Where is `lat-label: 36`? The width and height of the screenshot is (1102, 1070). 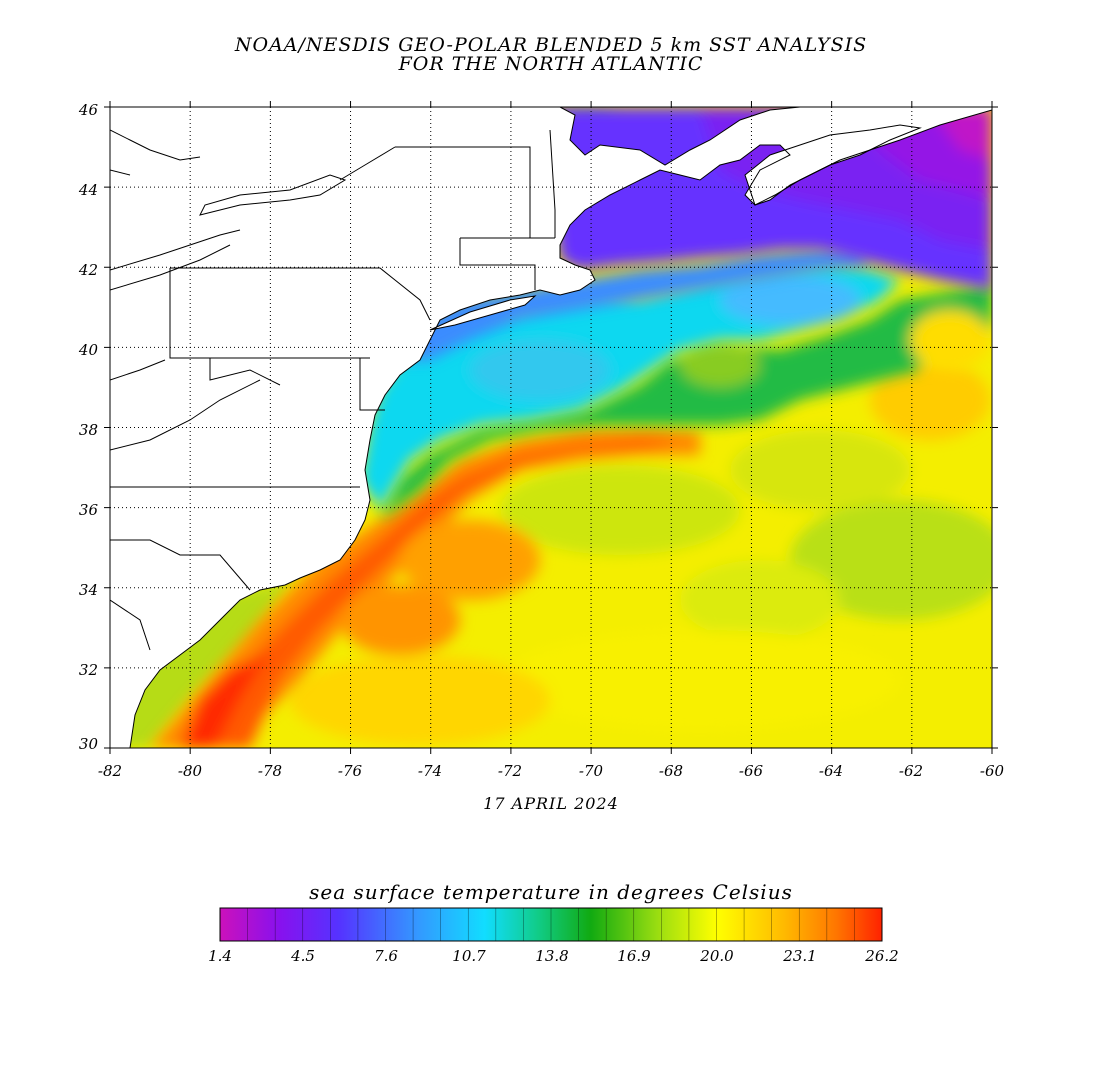 lat-label: 36 is located at coordinates (88, 510).